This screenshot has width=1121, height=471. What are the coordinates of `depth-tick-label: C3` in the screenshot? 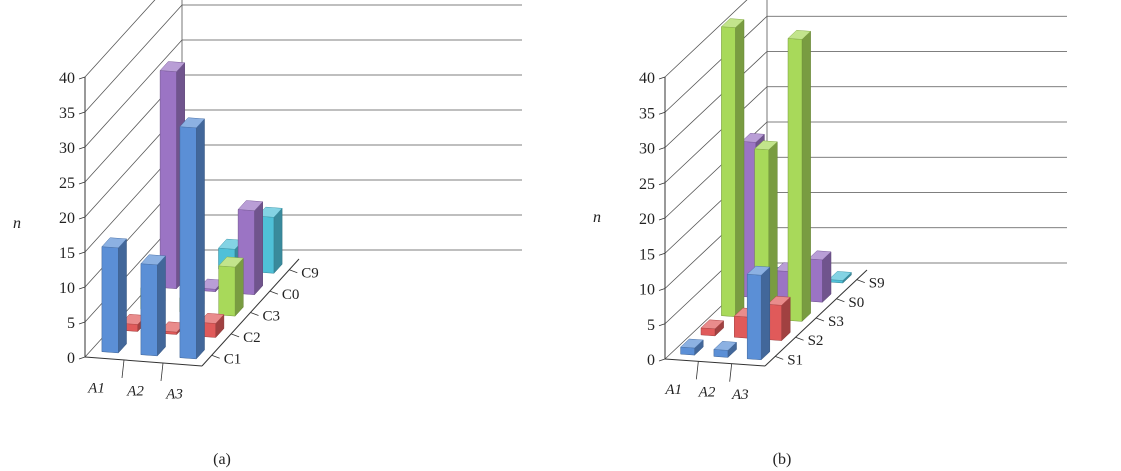 It's located at (272, 317).